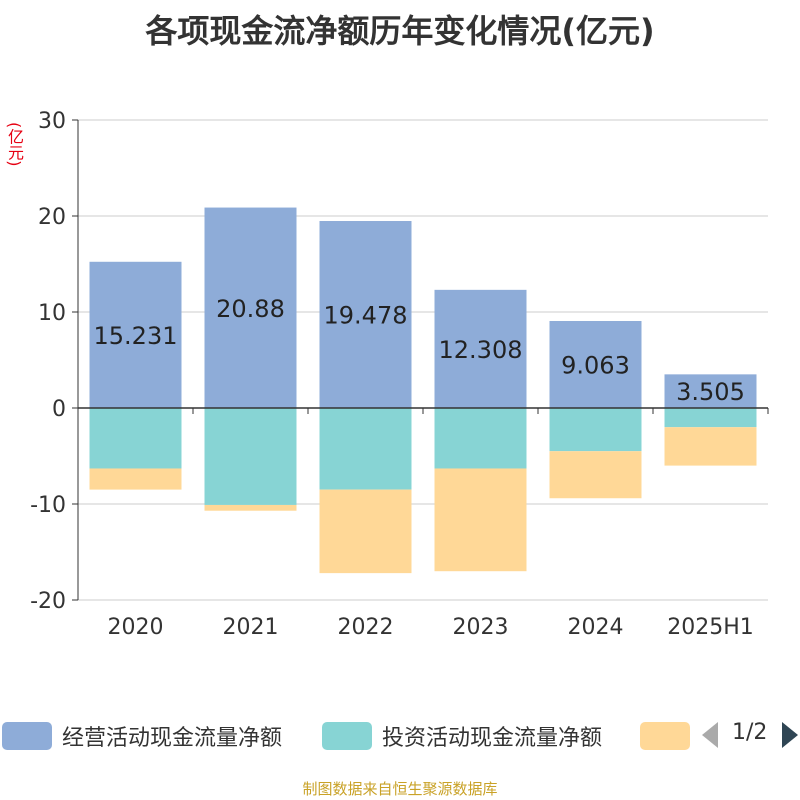 This screenshot has width=800, height=800. What do you see at coordinates (366, 627) in the screenshot?
I see `x-tick-label-2022: 2022` at bounding box center [366, 627].